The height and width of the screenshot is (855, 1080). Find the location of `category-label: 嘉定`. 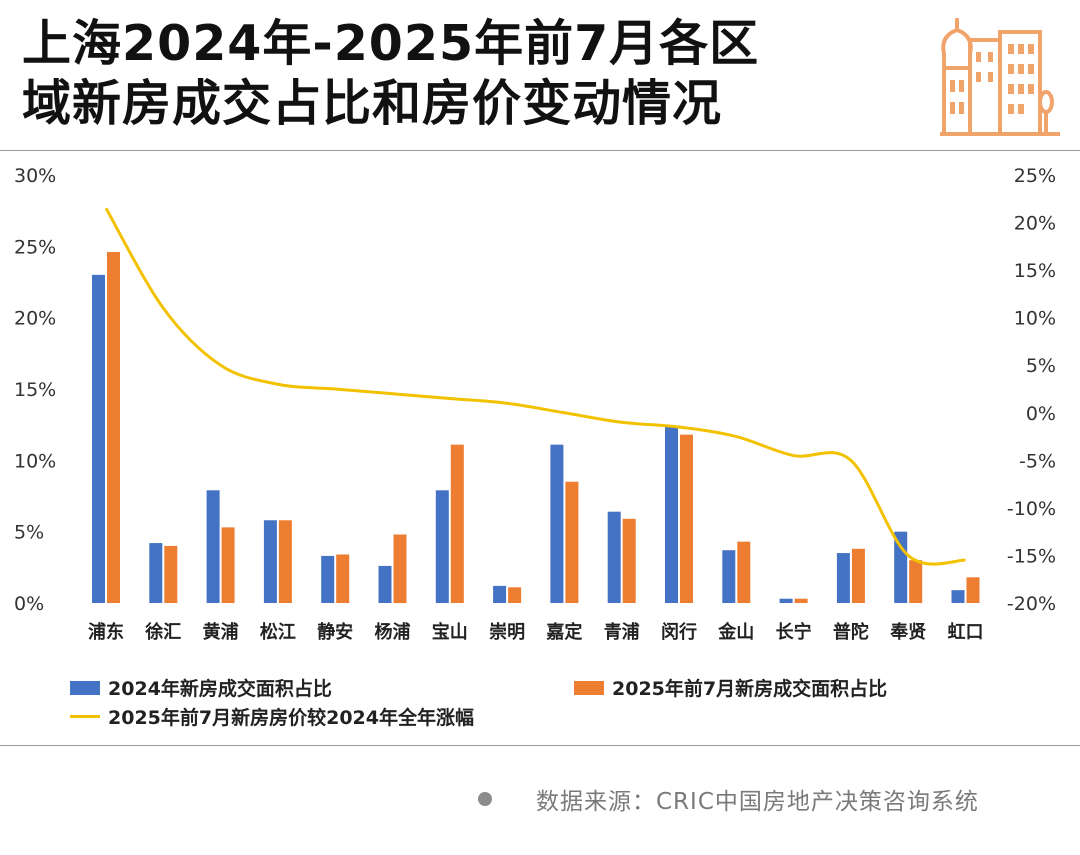

category-label: 嘉定 is located at coordinates (563, 632).